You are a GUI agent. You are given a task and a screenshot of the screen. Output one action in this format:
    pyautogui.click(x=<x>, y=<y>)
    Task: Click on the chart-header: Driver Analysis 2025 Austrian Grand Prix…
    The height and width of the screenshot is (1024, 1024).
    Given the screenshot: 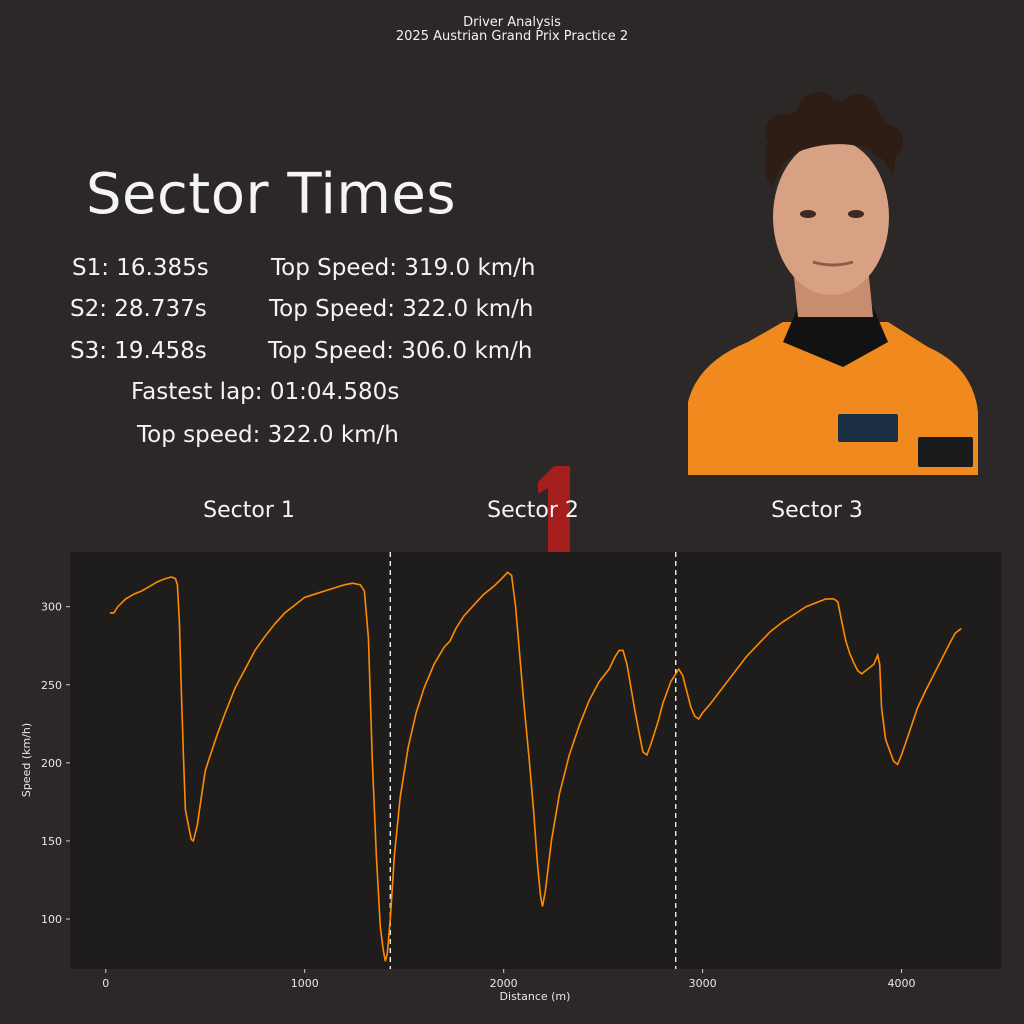 What is the action you would take?
    pyautogui.click(x=512, y=30)
    